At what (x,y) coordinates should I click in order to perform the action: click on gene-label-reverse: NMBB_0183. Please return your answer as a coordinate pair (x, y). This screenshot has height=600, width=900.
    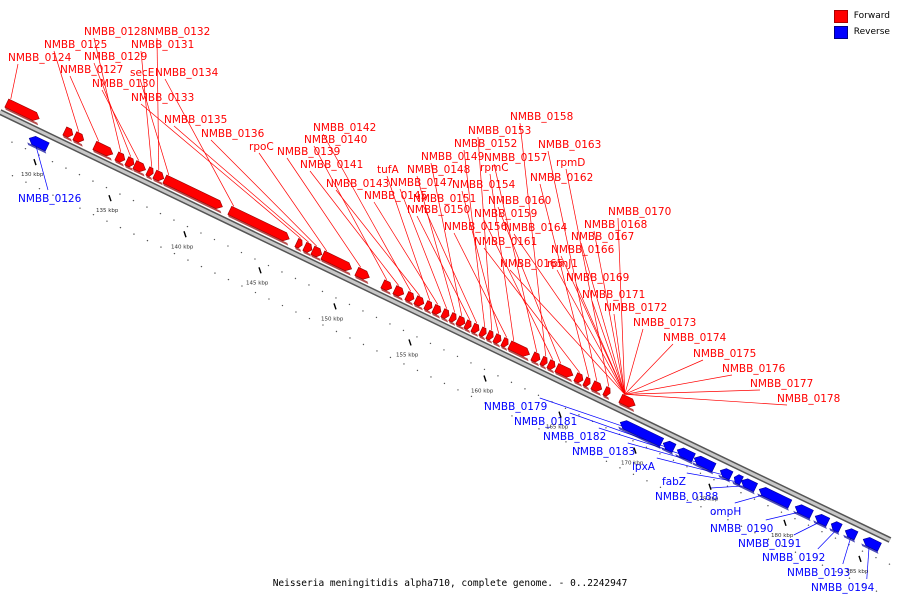
    Looking at the image, I should click on (603, 452).